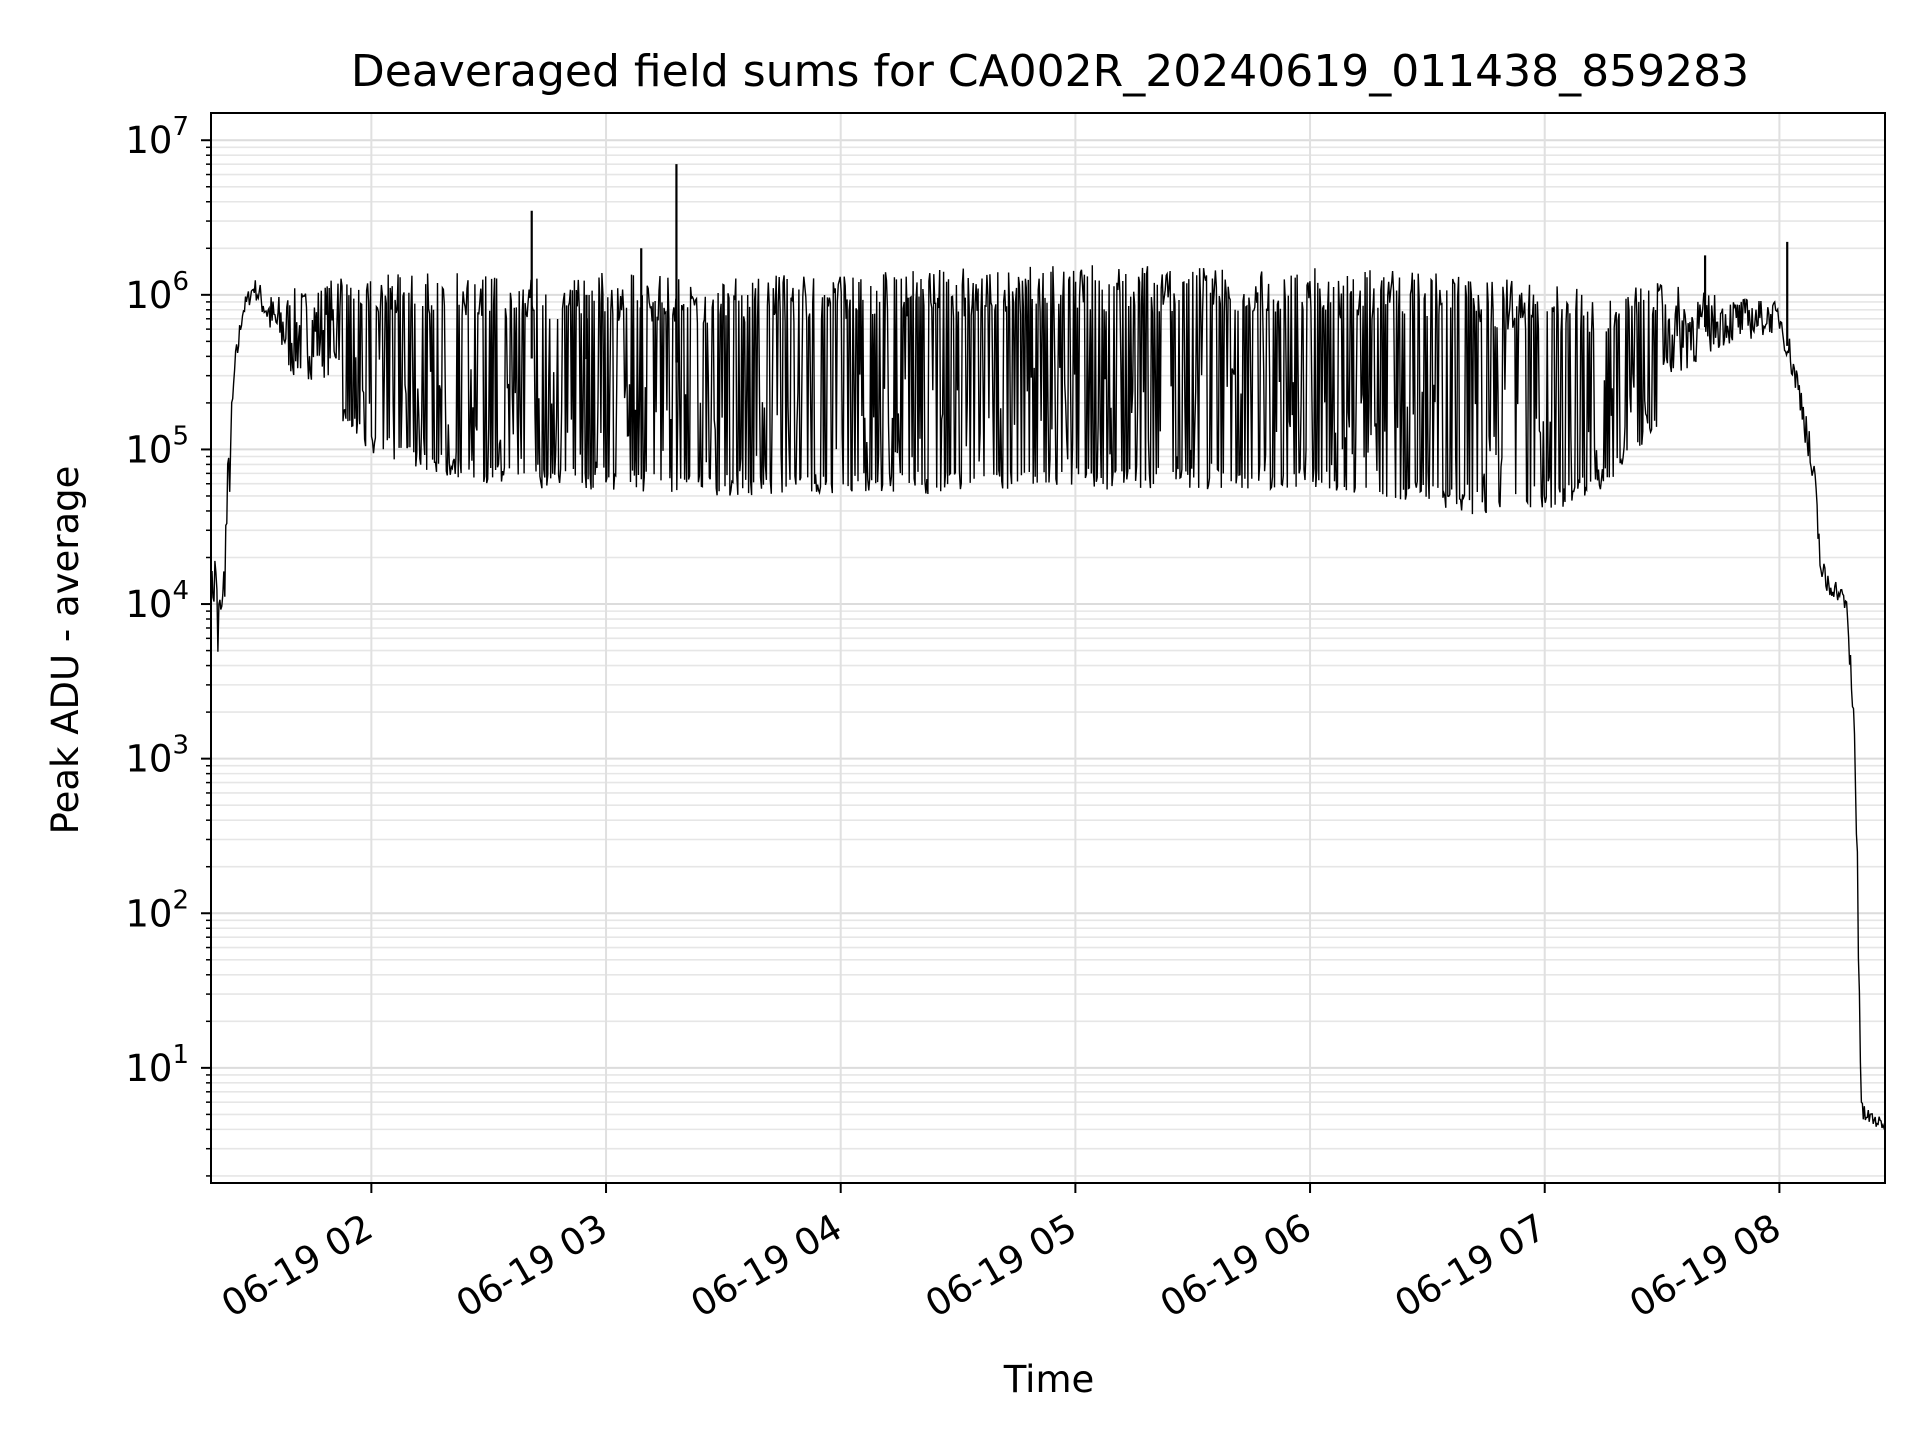  What do you see at coordinates (157, 910) in the screenshot?
I see `y-tick-label: 10²` at bounding box center [157, 910].